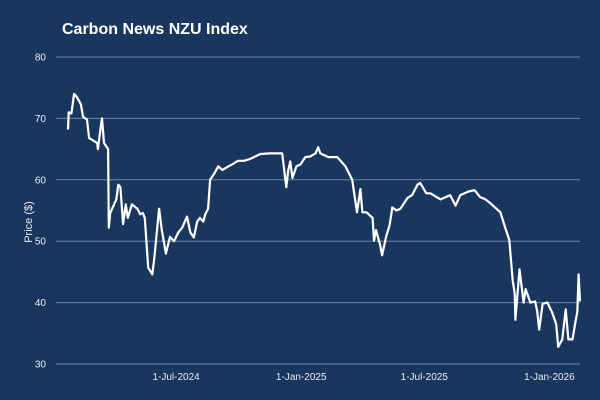 The image size is (600, 400). I want to click on y-tick-label: 50, so click(41, 242).